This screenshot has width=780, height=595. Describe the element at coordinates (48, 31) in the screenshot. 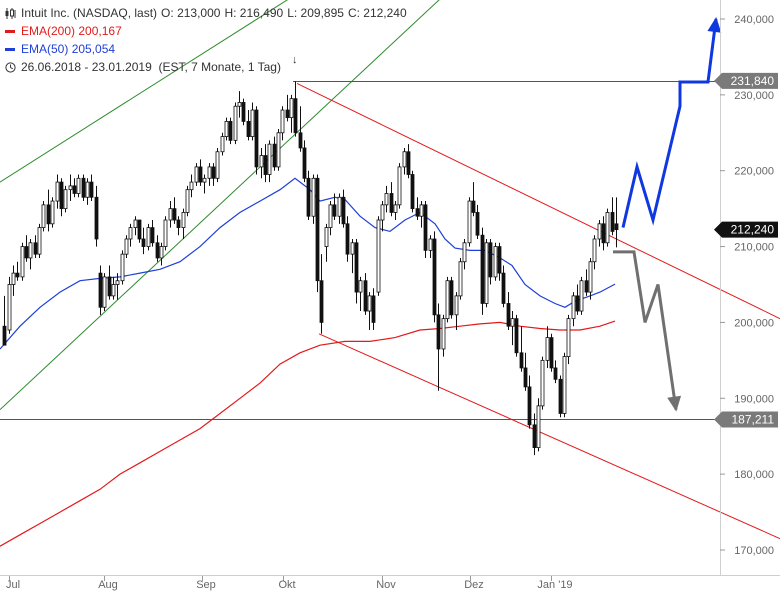

I see `legend-ema200-label: EMA(200)` at that location.